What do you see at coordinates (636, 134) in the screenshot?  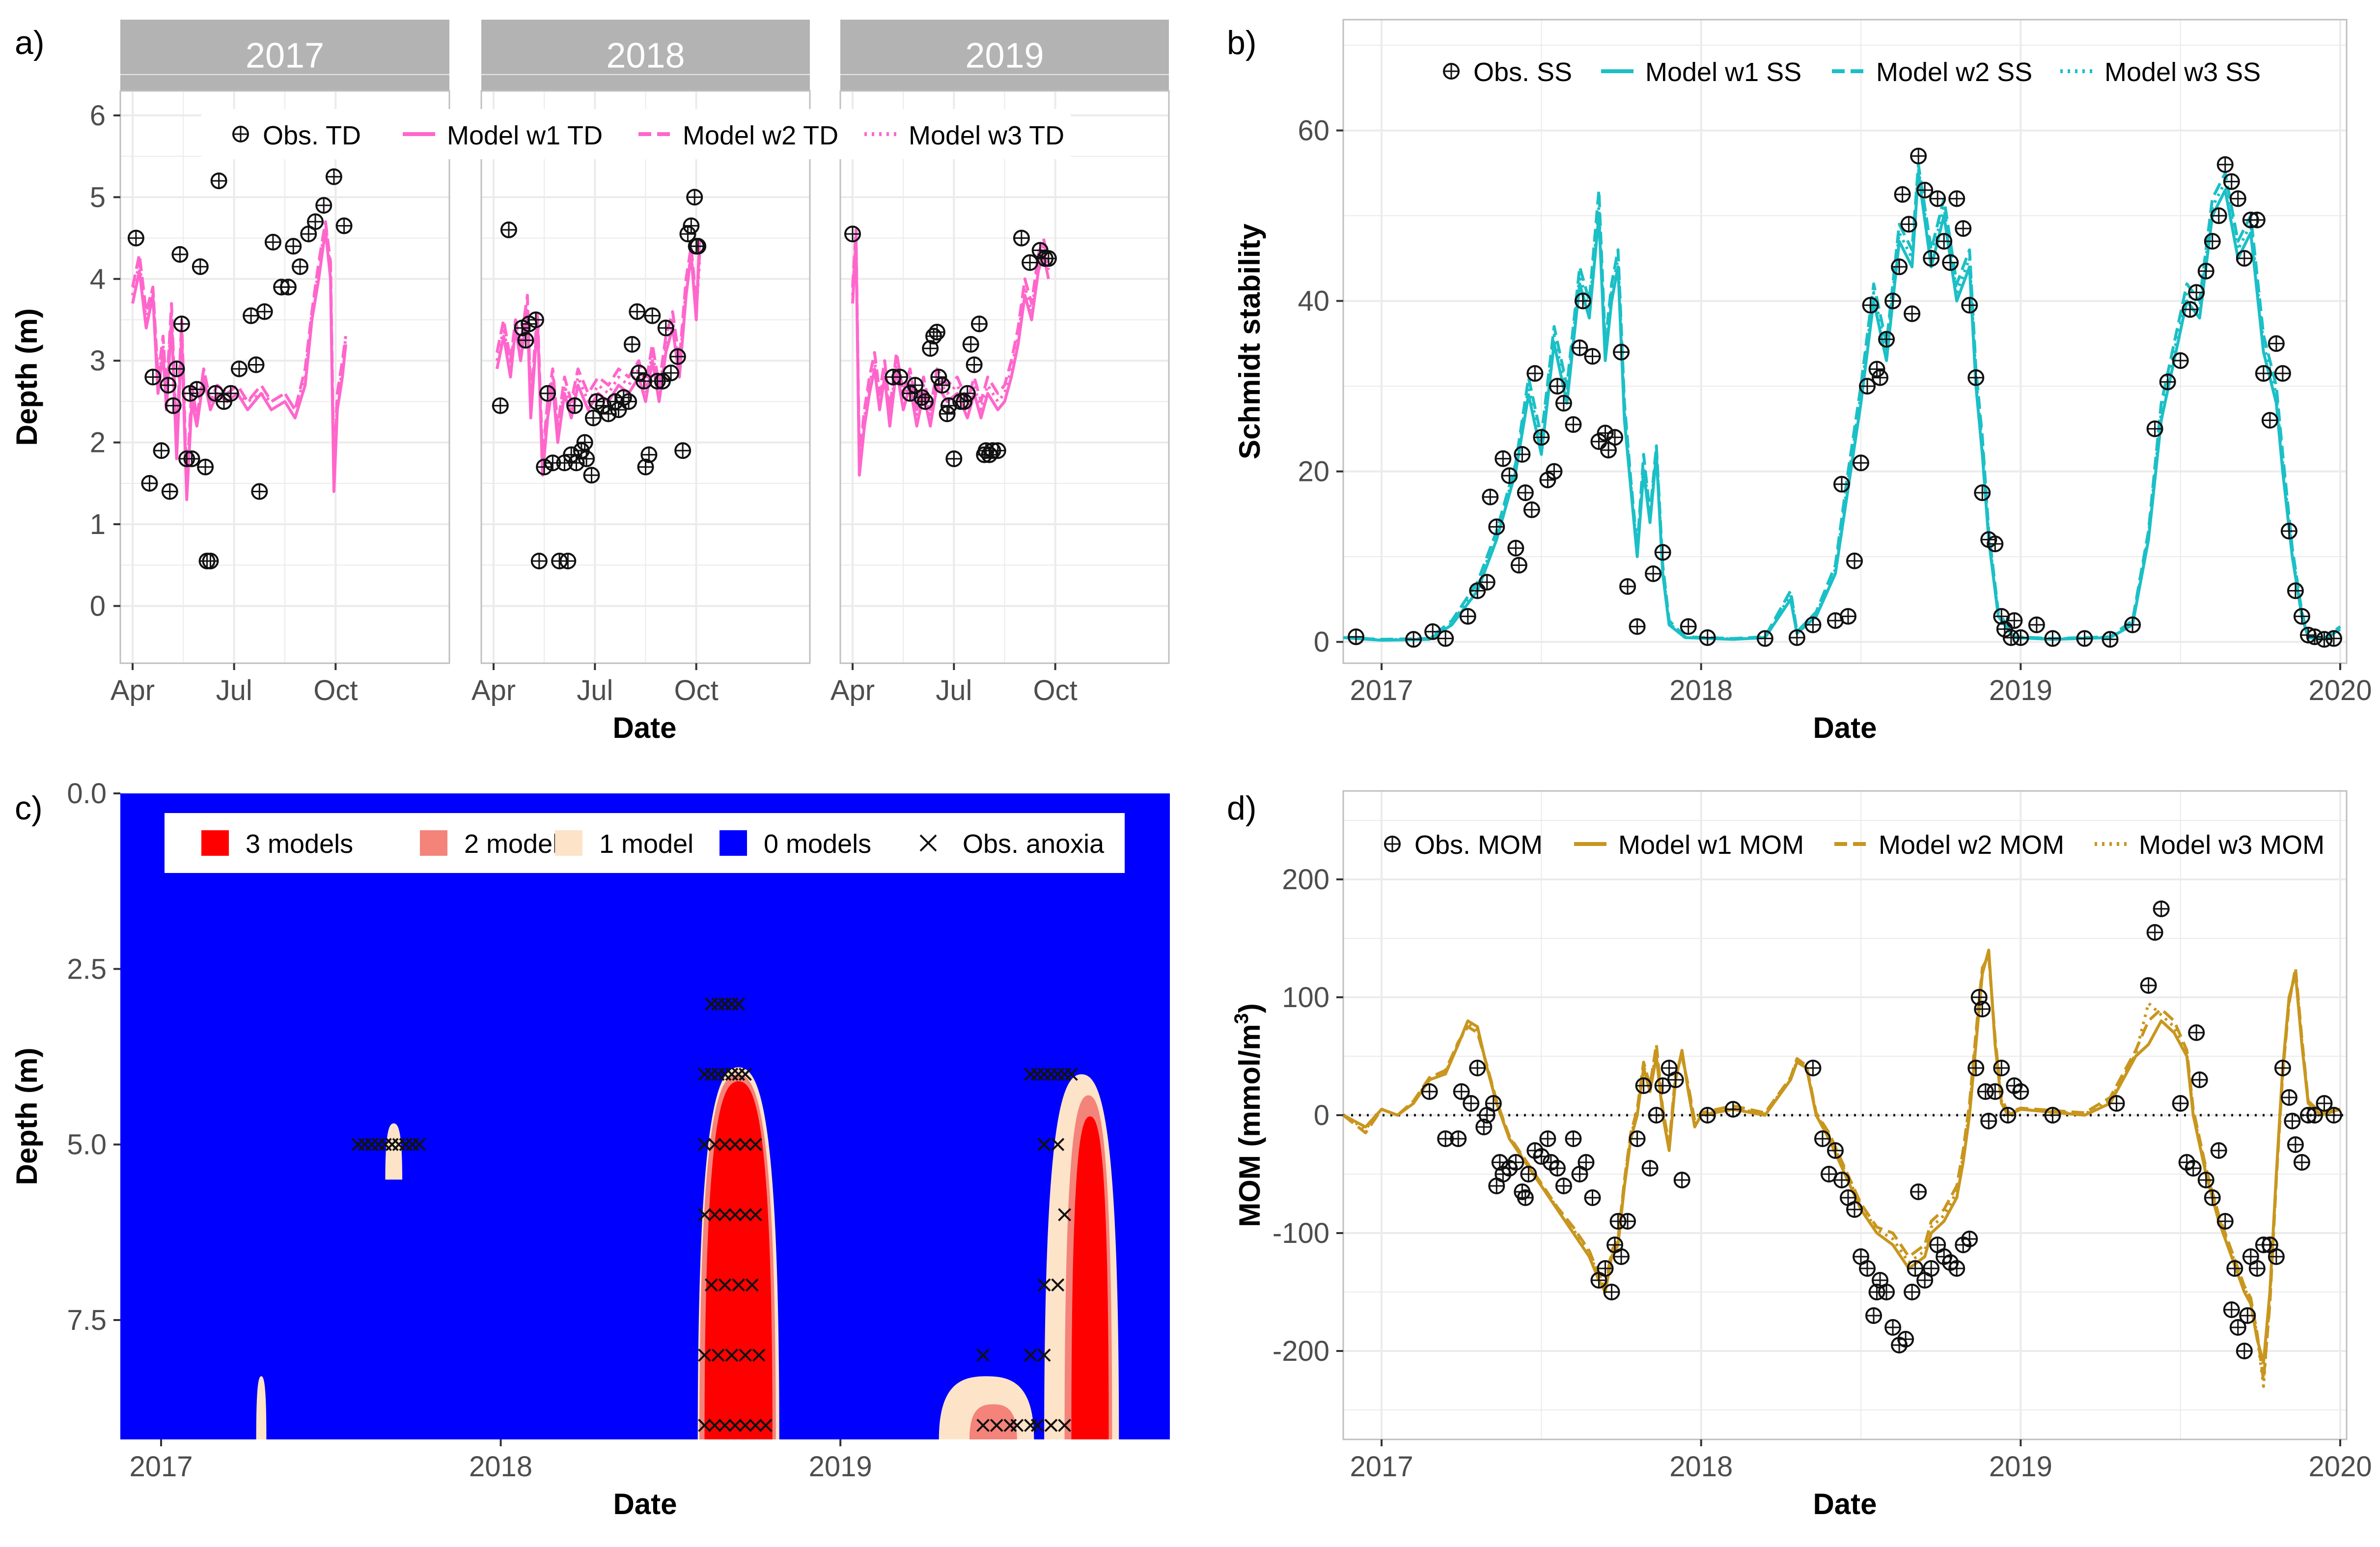 I see `legend: Obs. TD Model w1 TD Model w2 TD Model w3 TD` at bounding box center [636, 134].